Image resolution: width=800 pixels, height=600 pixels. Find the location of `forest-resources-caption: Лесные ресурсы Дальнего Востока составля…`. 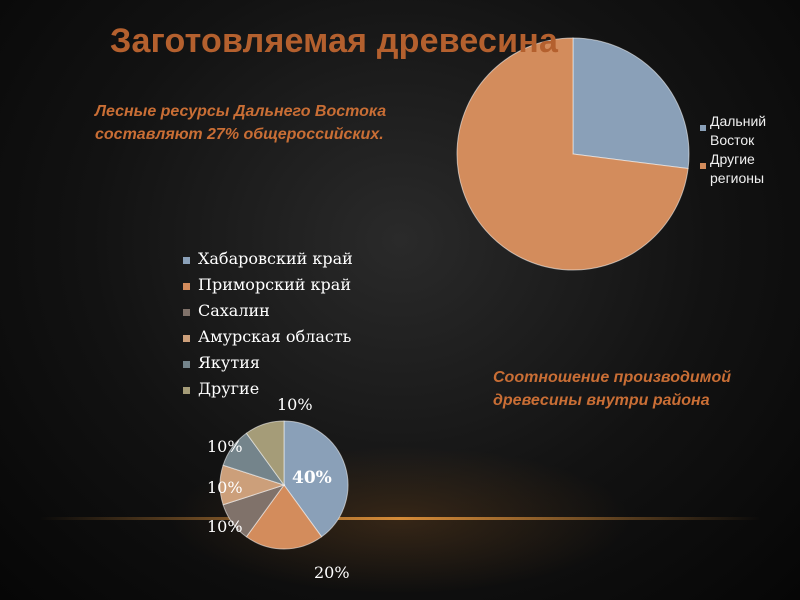

forest-resources-caption: Лесные ресурсы Дальнего Востока составля… is located at coordinates (241, 123).